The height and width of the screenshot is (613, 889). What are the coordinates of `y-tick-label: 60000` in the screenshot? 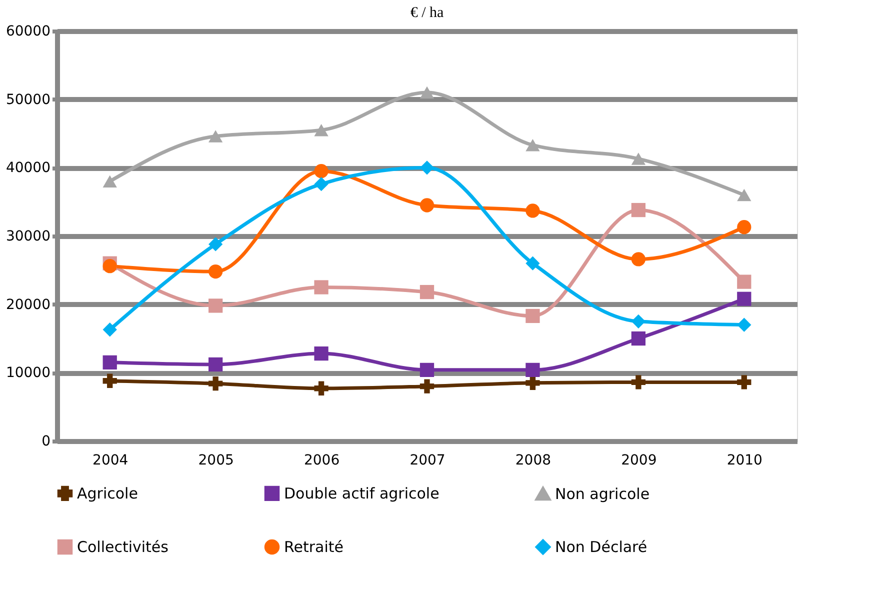 It's located at (28, 32).